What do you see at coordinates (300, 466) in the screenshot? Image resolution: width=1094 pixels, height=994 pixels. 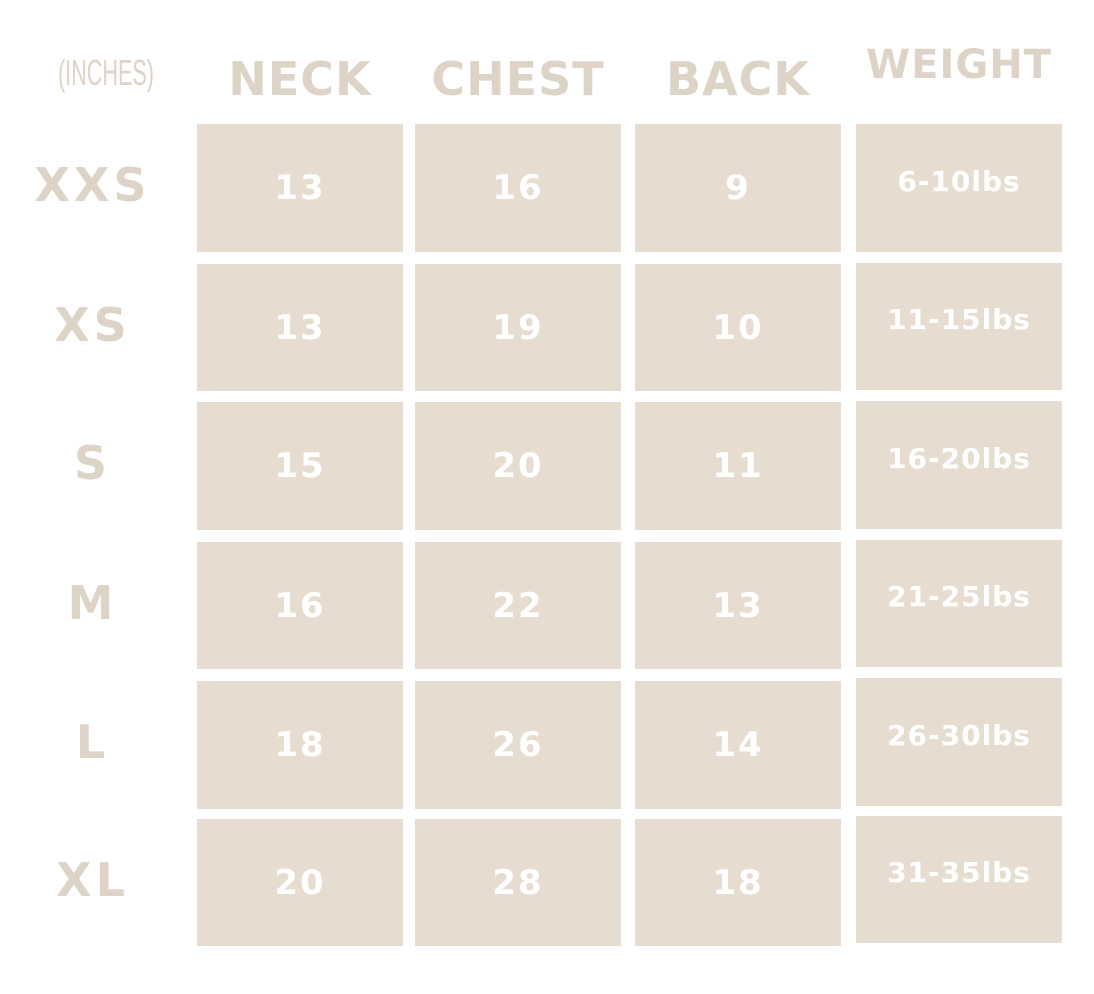 I see `cell-s-neck: 15` at bounding box center [300, 466].